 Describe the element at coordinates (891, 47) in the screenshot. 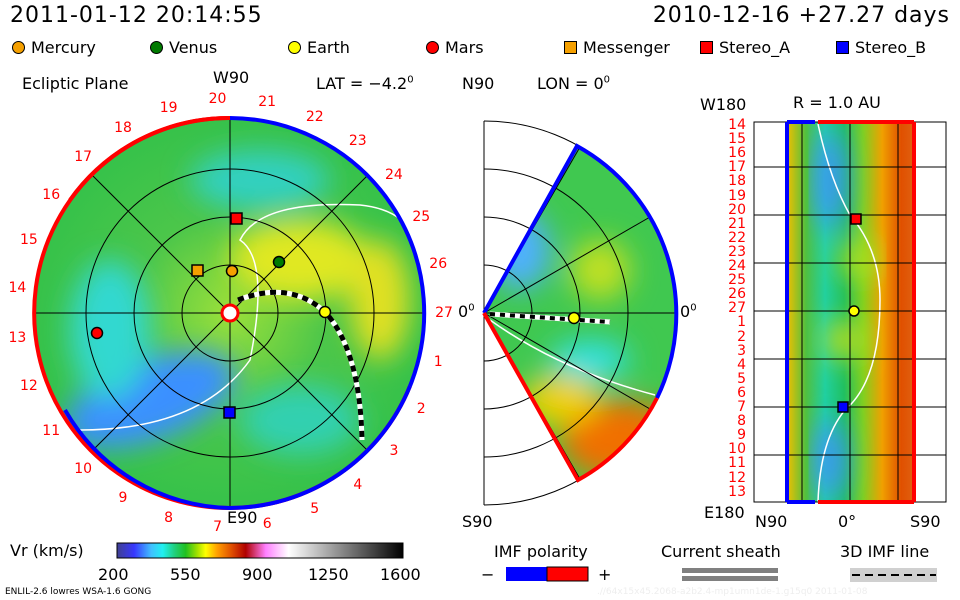

I see `legend-label: Stereo_B` at that location.